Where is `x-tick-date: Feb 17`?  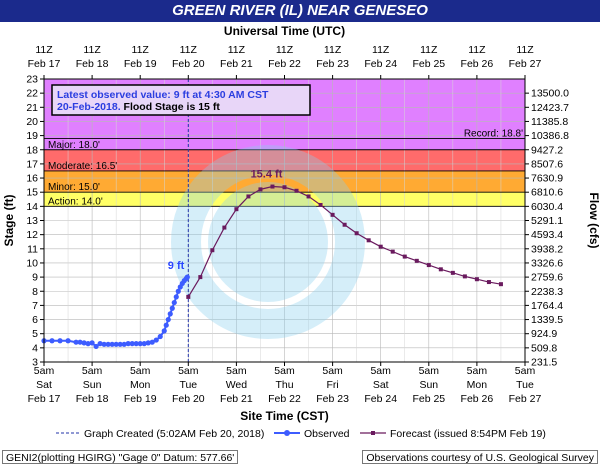 x-tick-date: Feb 17 is located at coordinates (44, 399).